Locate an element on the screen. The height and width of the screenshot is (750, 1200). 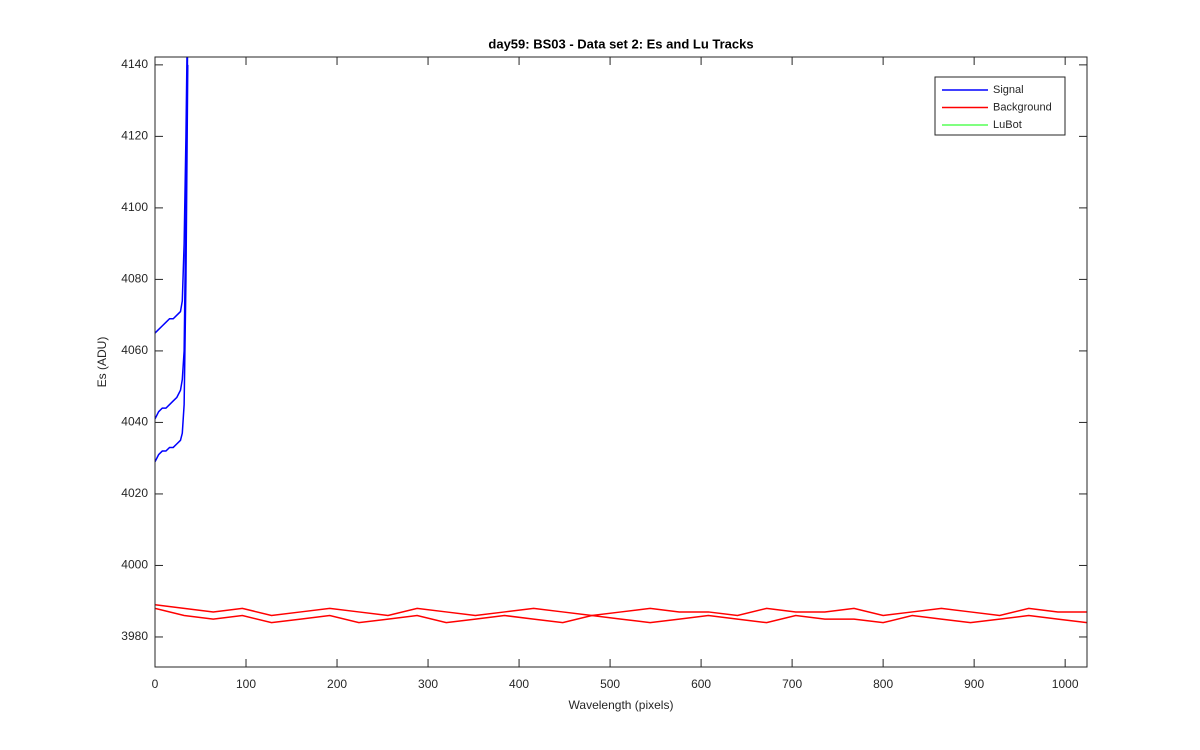
x-tick-label: 100 is located at coordinates (246, 684).